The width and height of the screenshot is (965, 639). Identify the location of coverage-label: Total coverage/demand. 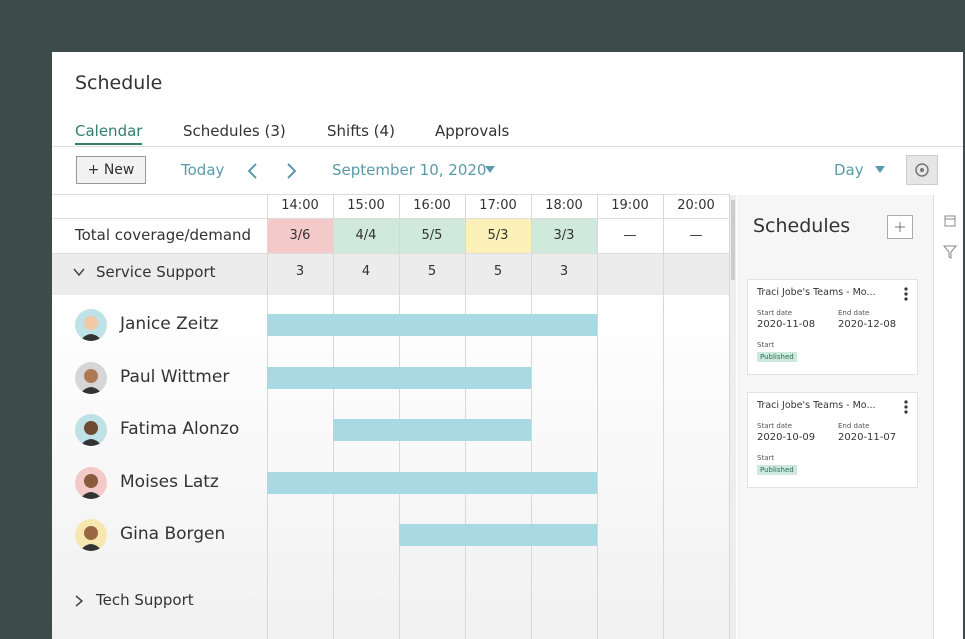
(163, 235).